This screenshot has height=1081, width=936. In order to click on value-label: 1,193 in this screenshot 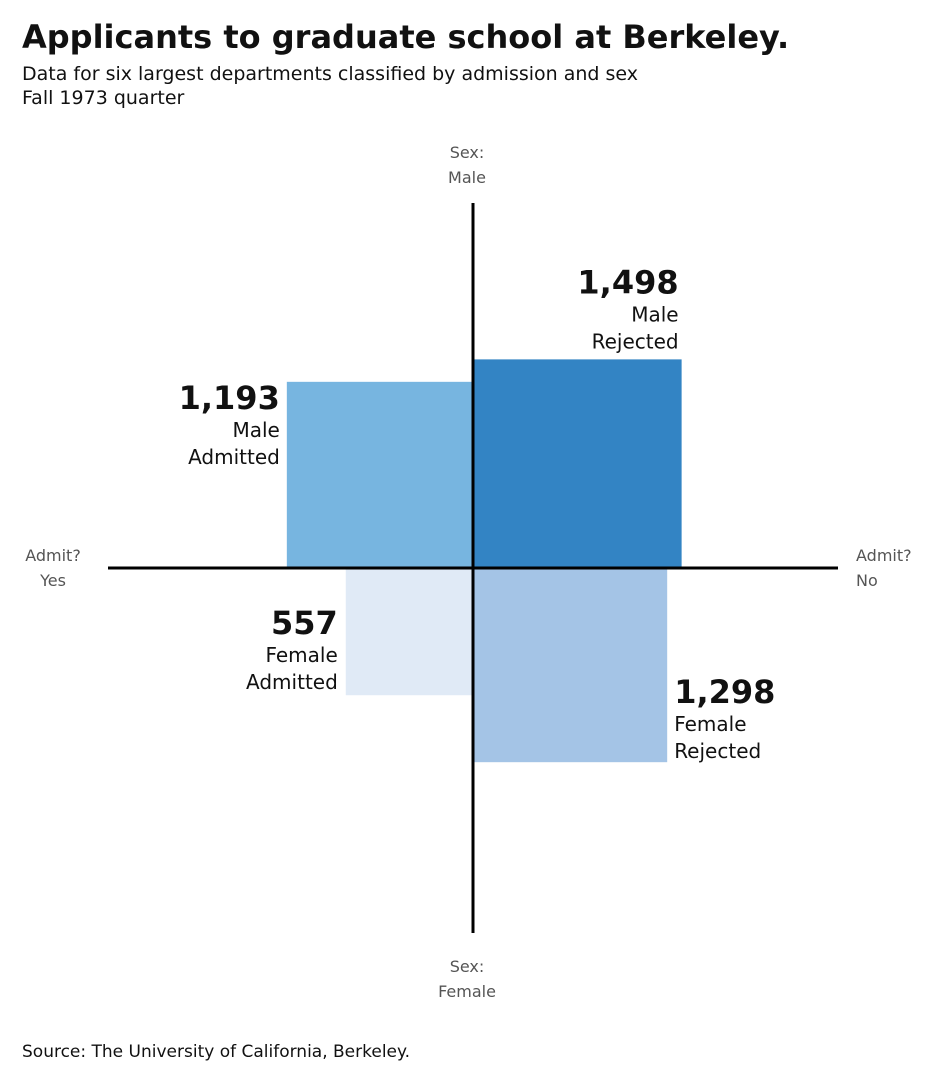, I will do `click(229, 398)`.